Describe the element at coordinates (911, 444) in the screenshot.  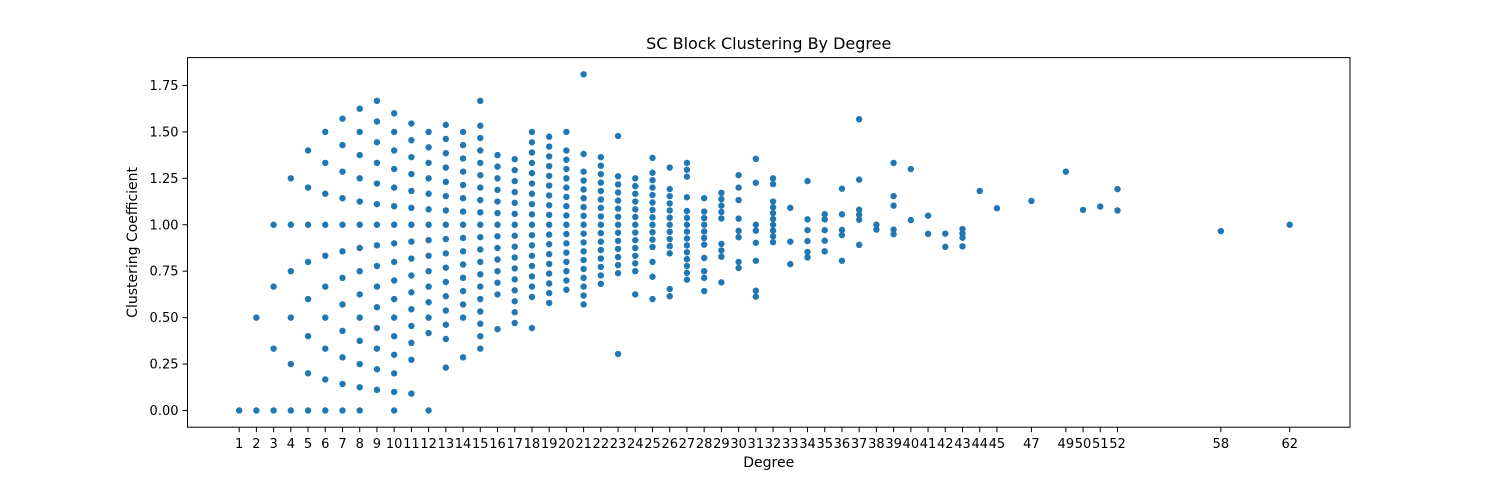
I see `x-tick-label: 40` at that location.